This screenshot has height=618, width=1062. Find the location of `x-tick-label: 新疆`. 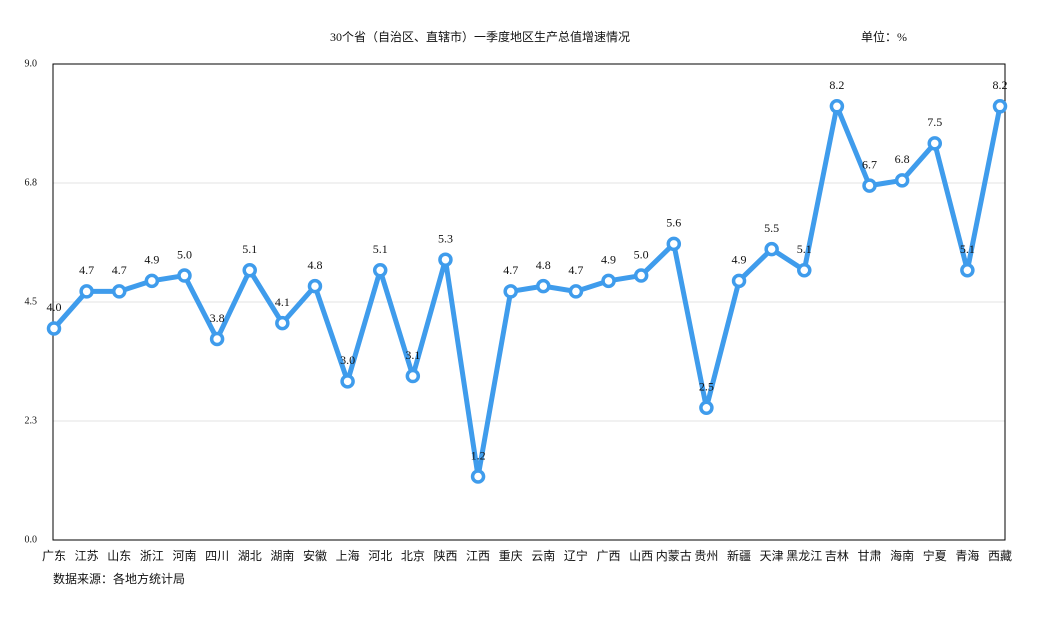

x-tick-label: 新疆 is located at coordinates (739, 555).